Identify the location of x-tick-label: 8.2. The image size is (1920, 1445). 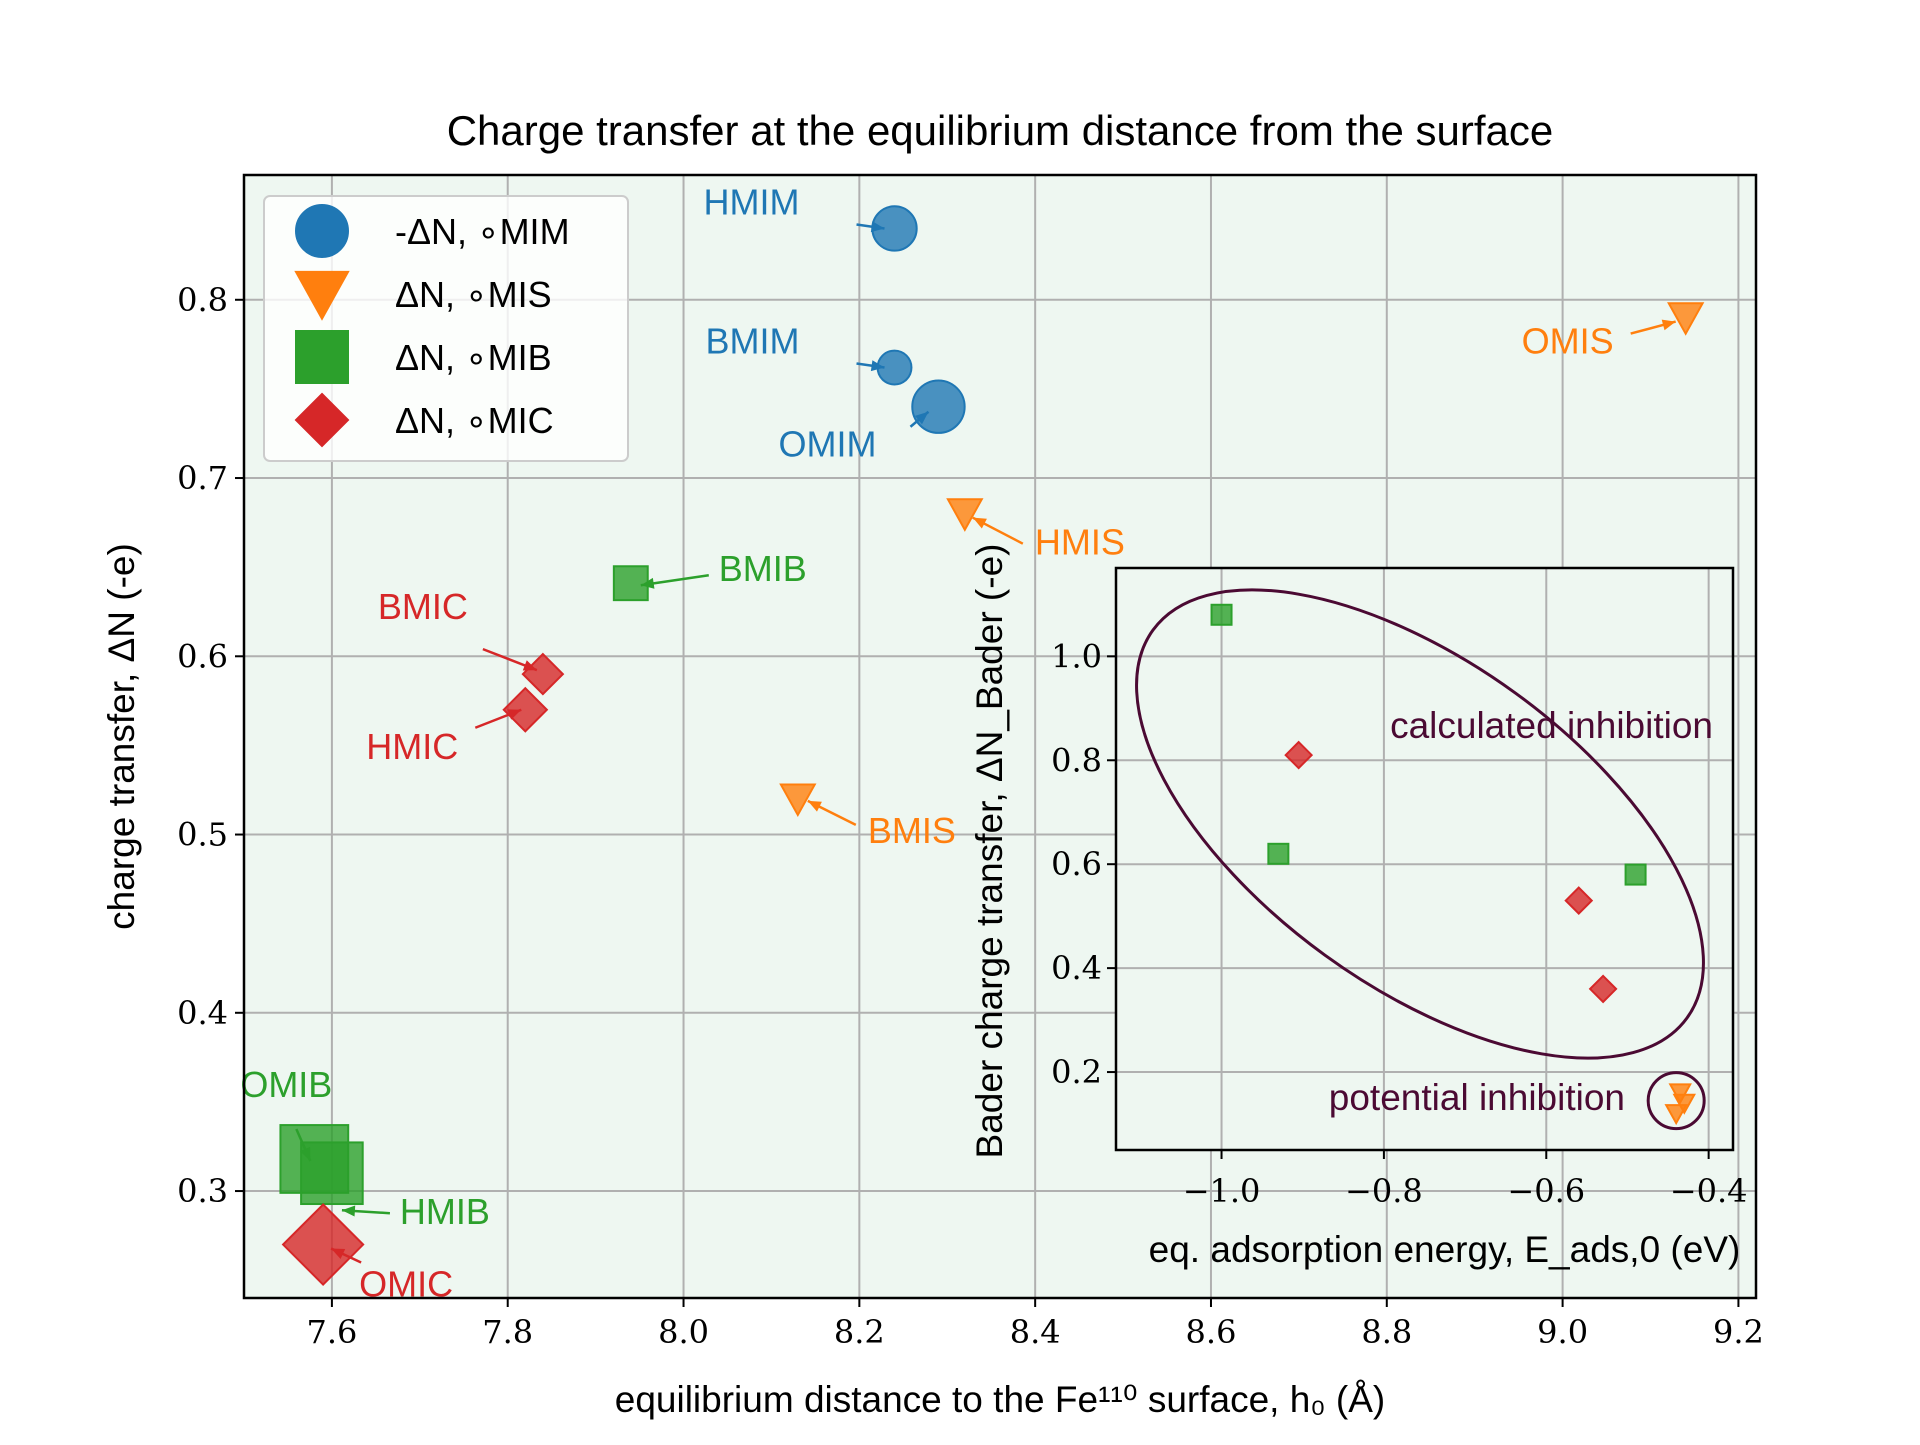
(859, 1332).